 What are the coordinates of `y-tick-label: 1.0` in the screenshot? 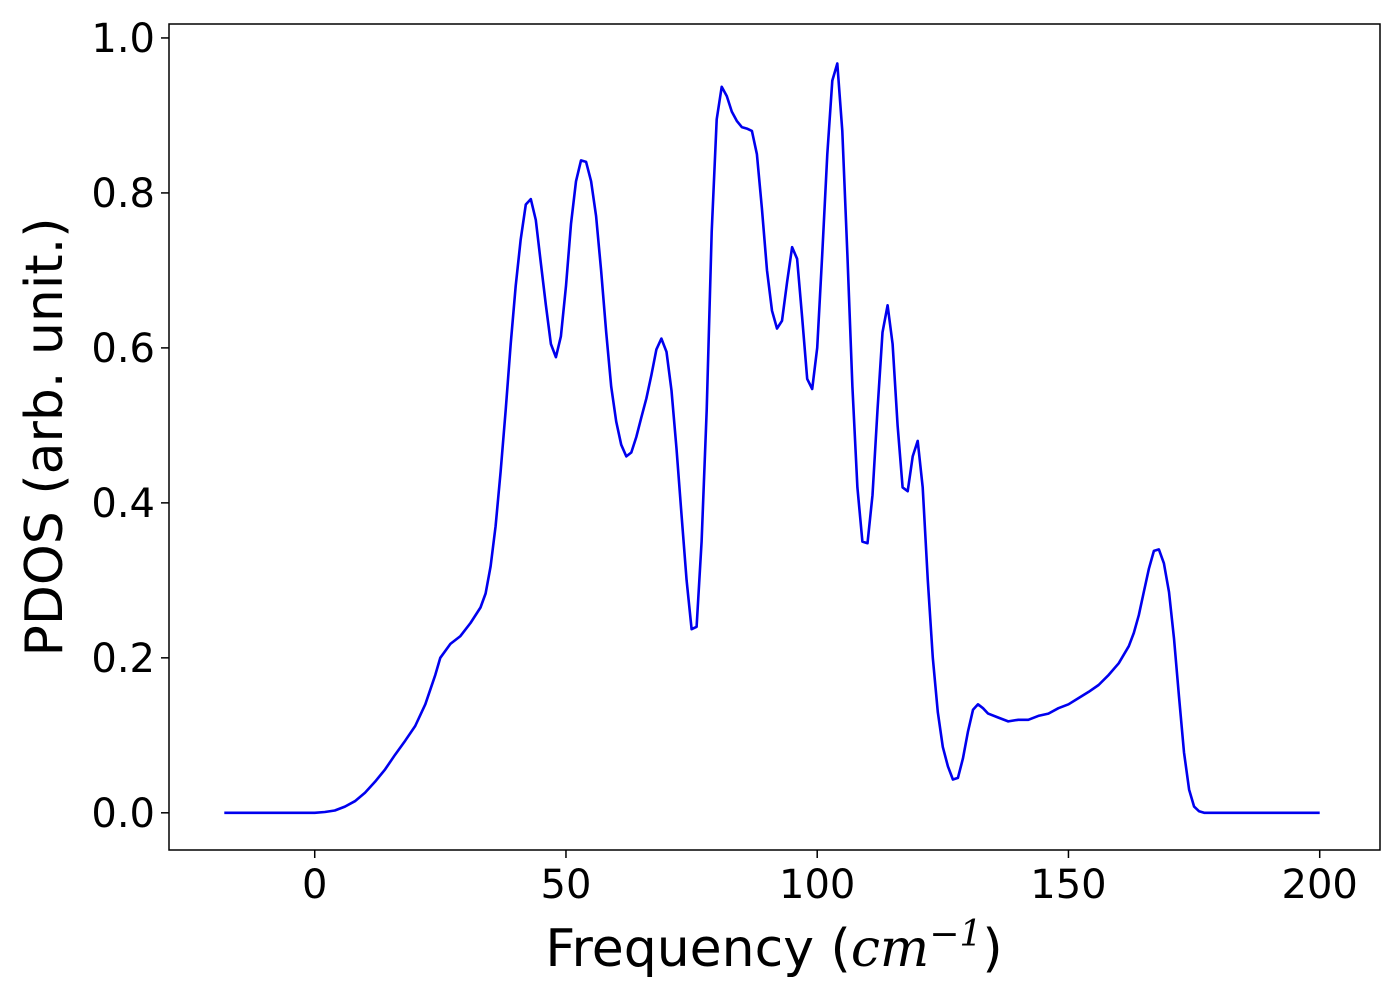 It's located at (123, 39).